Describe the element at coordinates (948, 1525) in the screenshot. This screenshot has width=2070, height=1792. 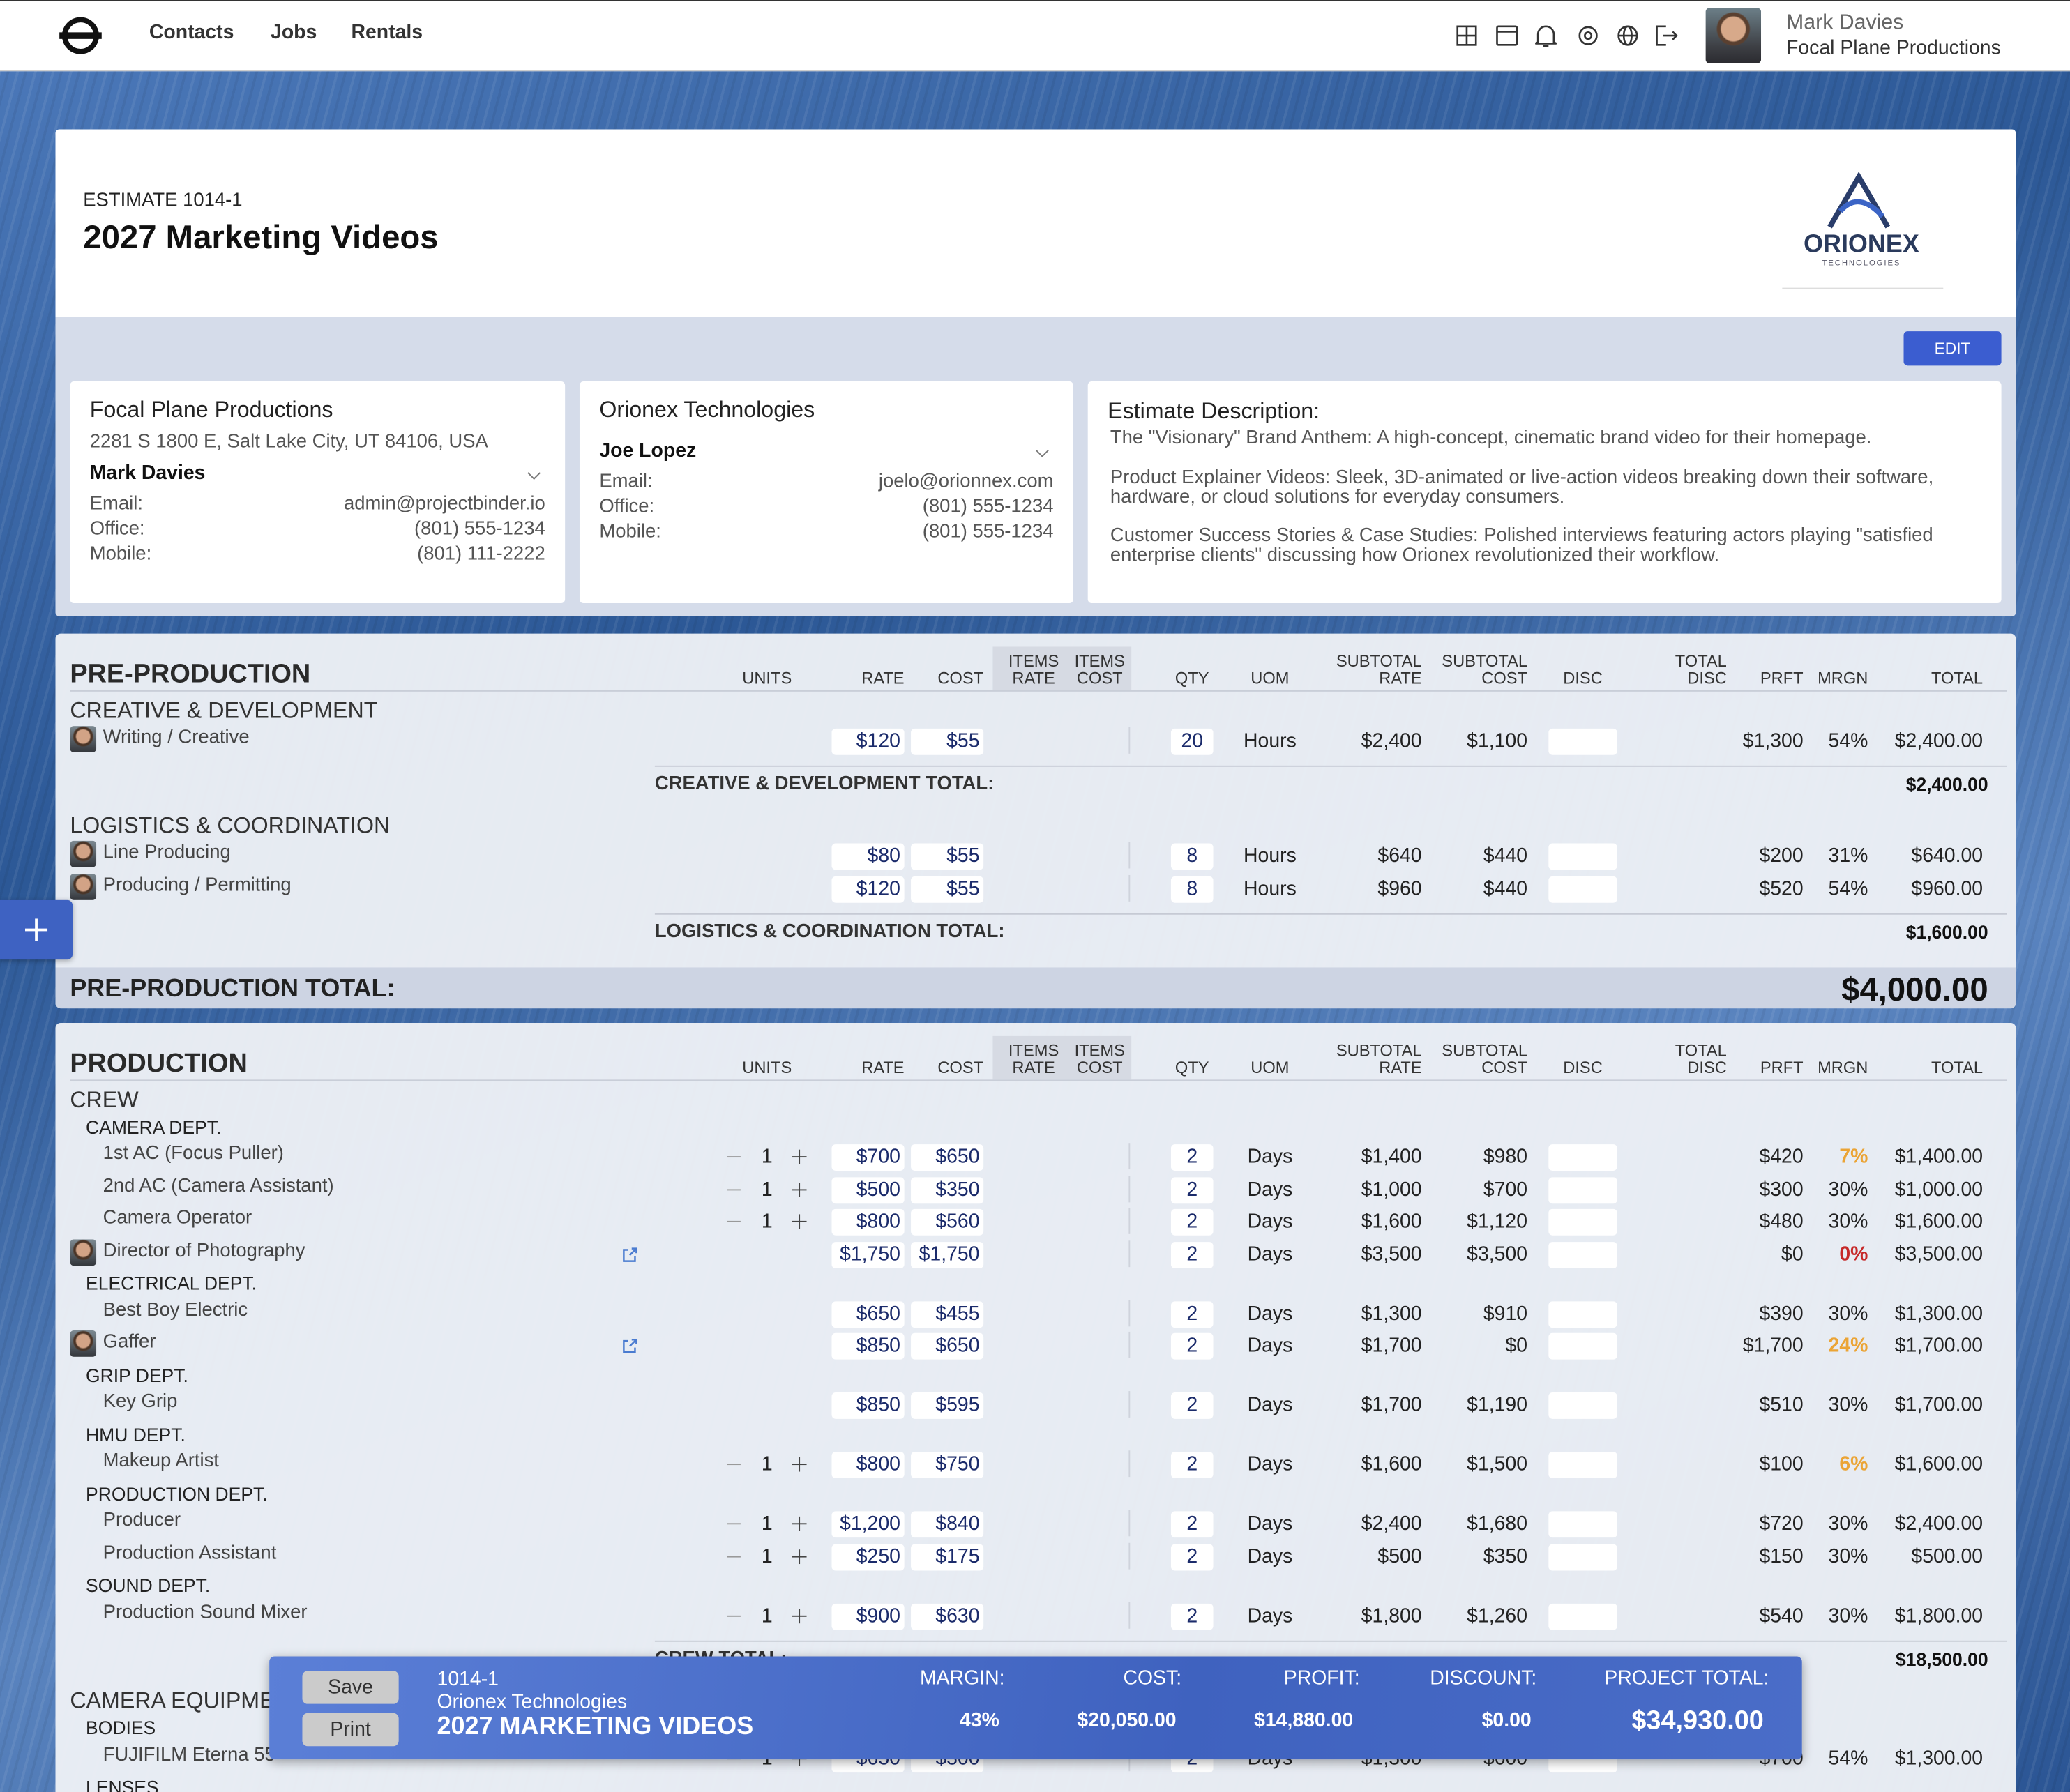
I see `cost: $840` at that location.